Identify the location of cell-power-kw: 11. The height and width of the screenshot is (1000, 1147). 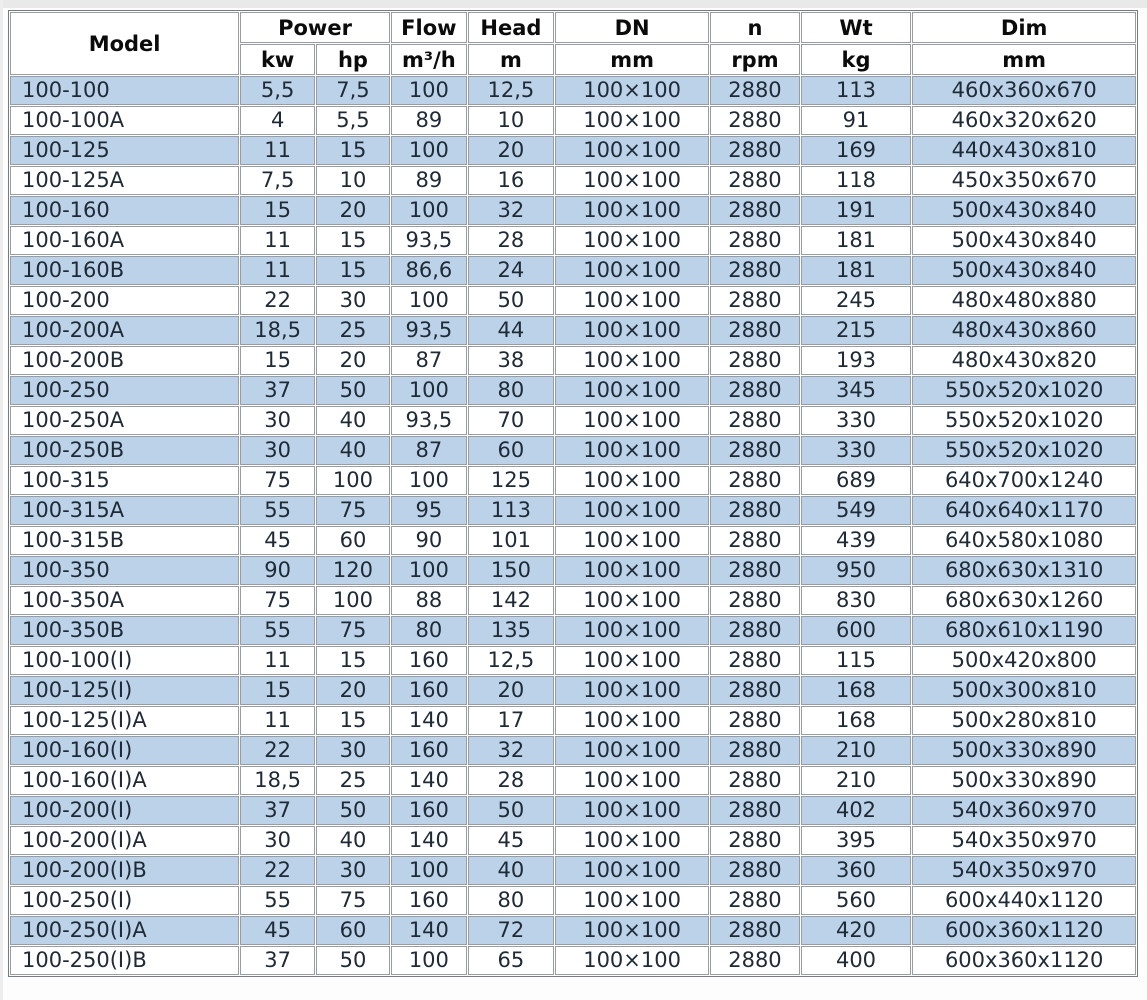
(278, 270).